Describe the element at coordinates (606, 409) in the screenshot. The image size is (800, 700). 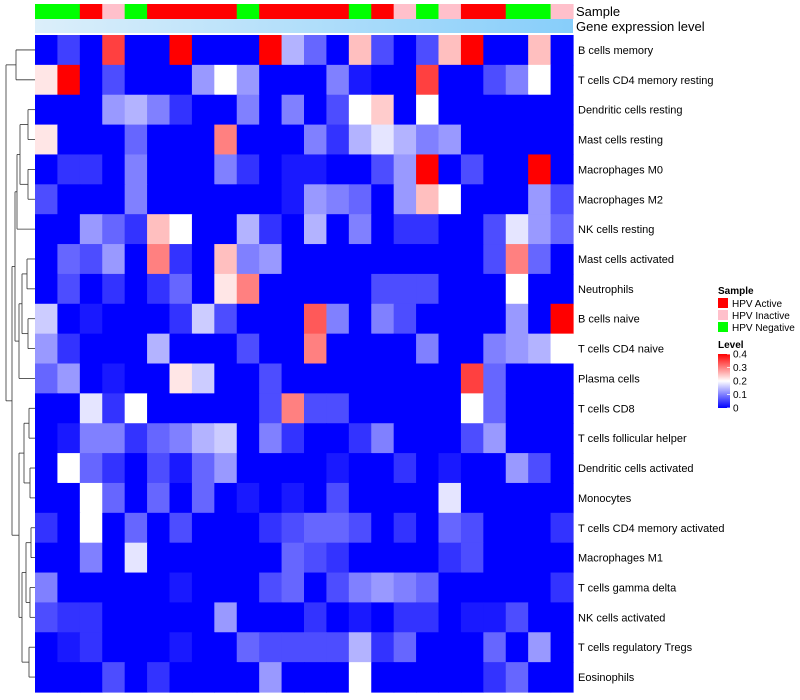
I see `row-label: T cells CD8` at that location.